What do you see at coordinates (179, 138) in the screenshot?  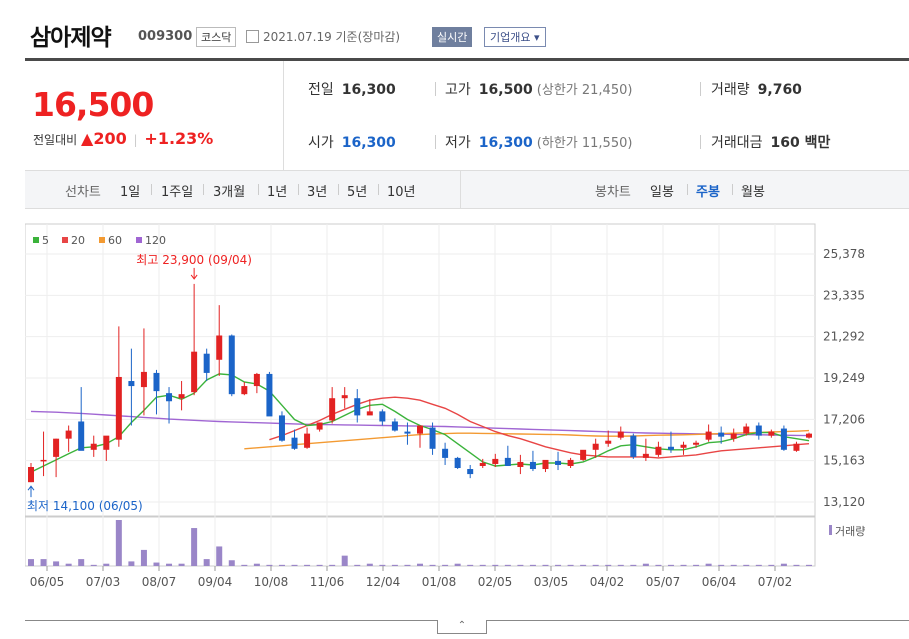 I see `change-percent: +1.23%` at bounding box center [179, 138].